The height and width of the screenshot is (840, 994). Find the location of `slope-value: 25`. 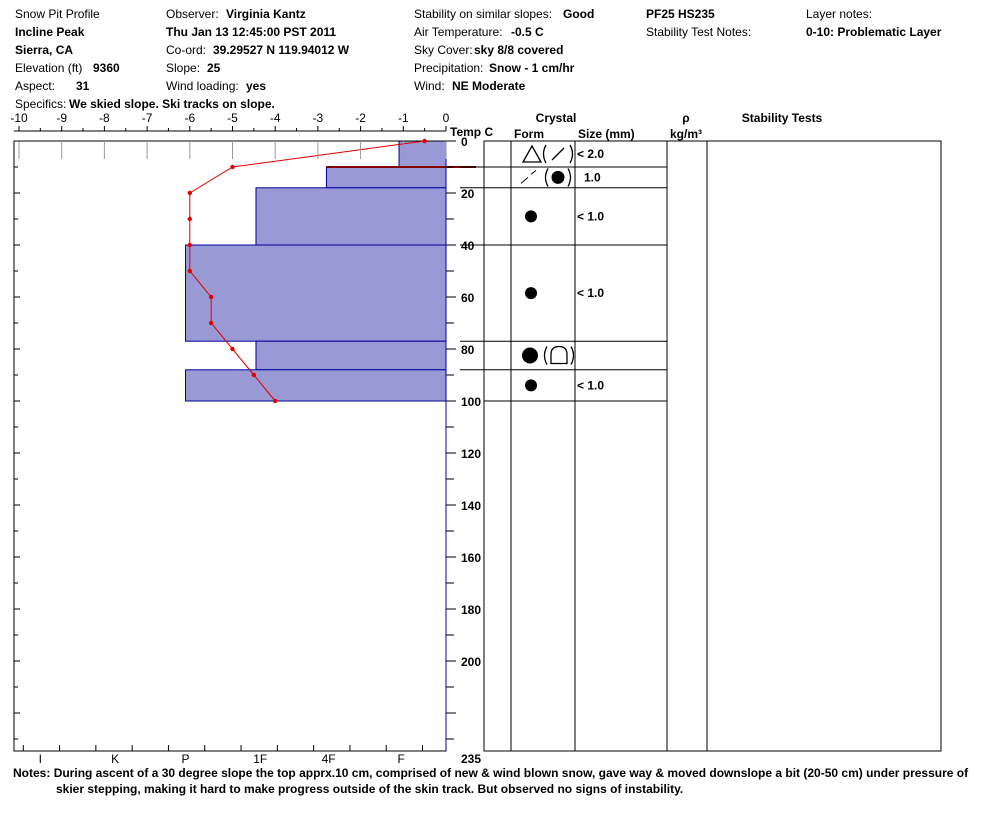

slope-value: 25 is located at coordinates (214, 68).